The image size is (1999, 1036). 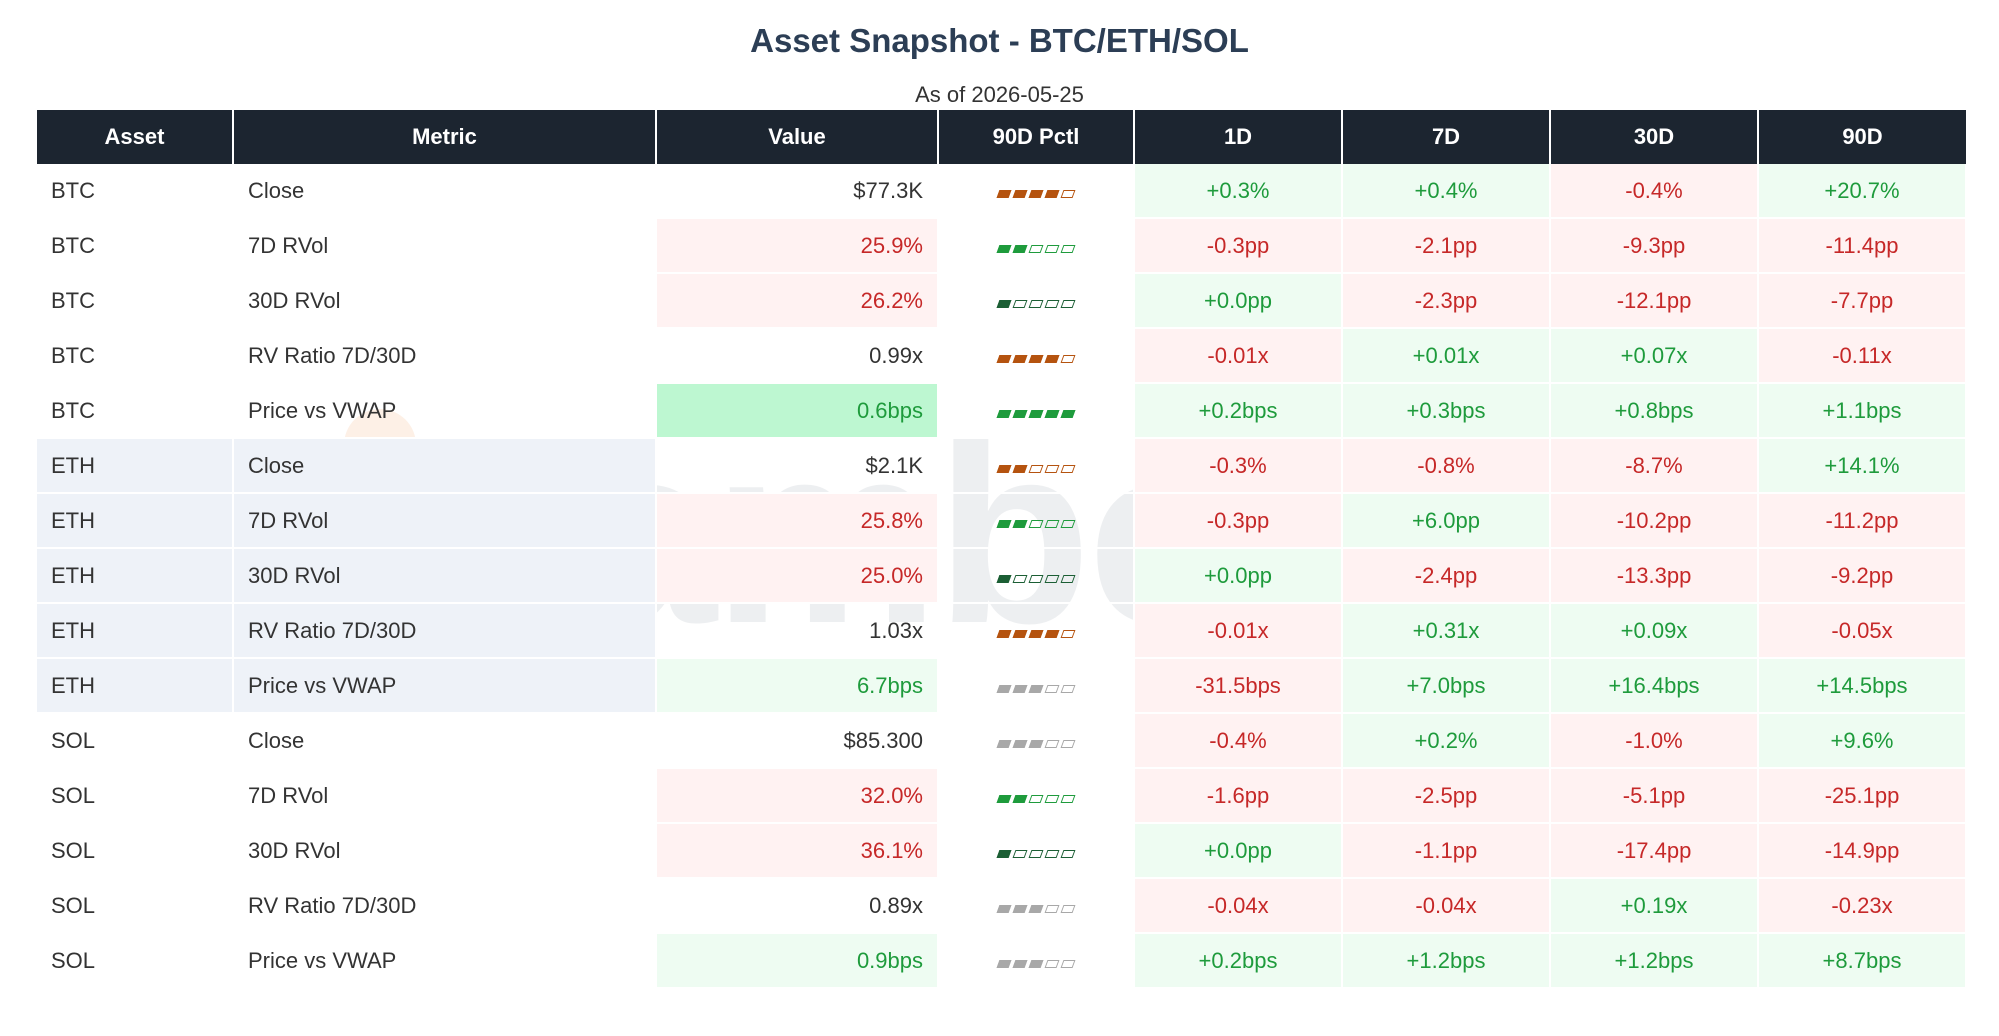 What do you see at coordinates (1862, 686) in the screenshot?
I see `change-cell-90d: +14.5bps` at bounding box center [1862, 686].